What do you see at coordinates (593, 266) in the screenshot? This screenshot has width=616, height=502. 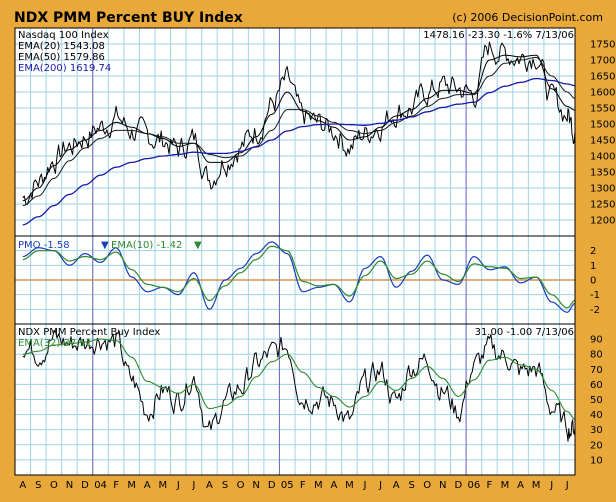 I see `pmo-ytick-label: 1` at bounding box center [593, 266].